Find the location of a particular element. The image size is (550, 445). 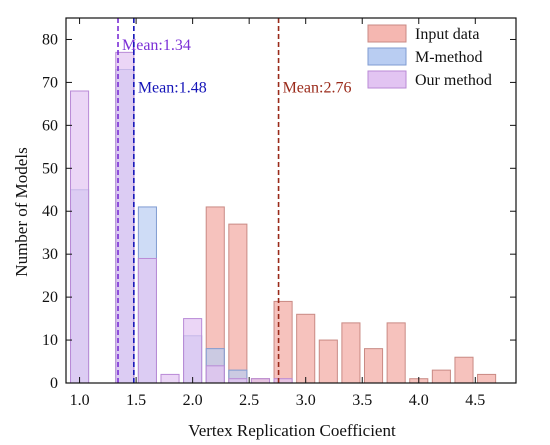

x-tick-label: 4.0 is located at coordinates (419, 400).